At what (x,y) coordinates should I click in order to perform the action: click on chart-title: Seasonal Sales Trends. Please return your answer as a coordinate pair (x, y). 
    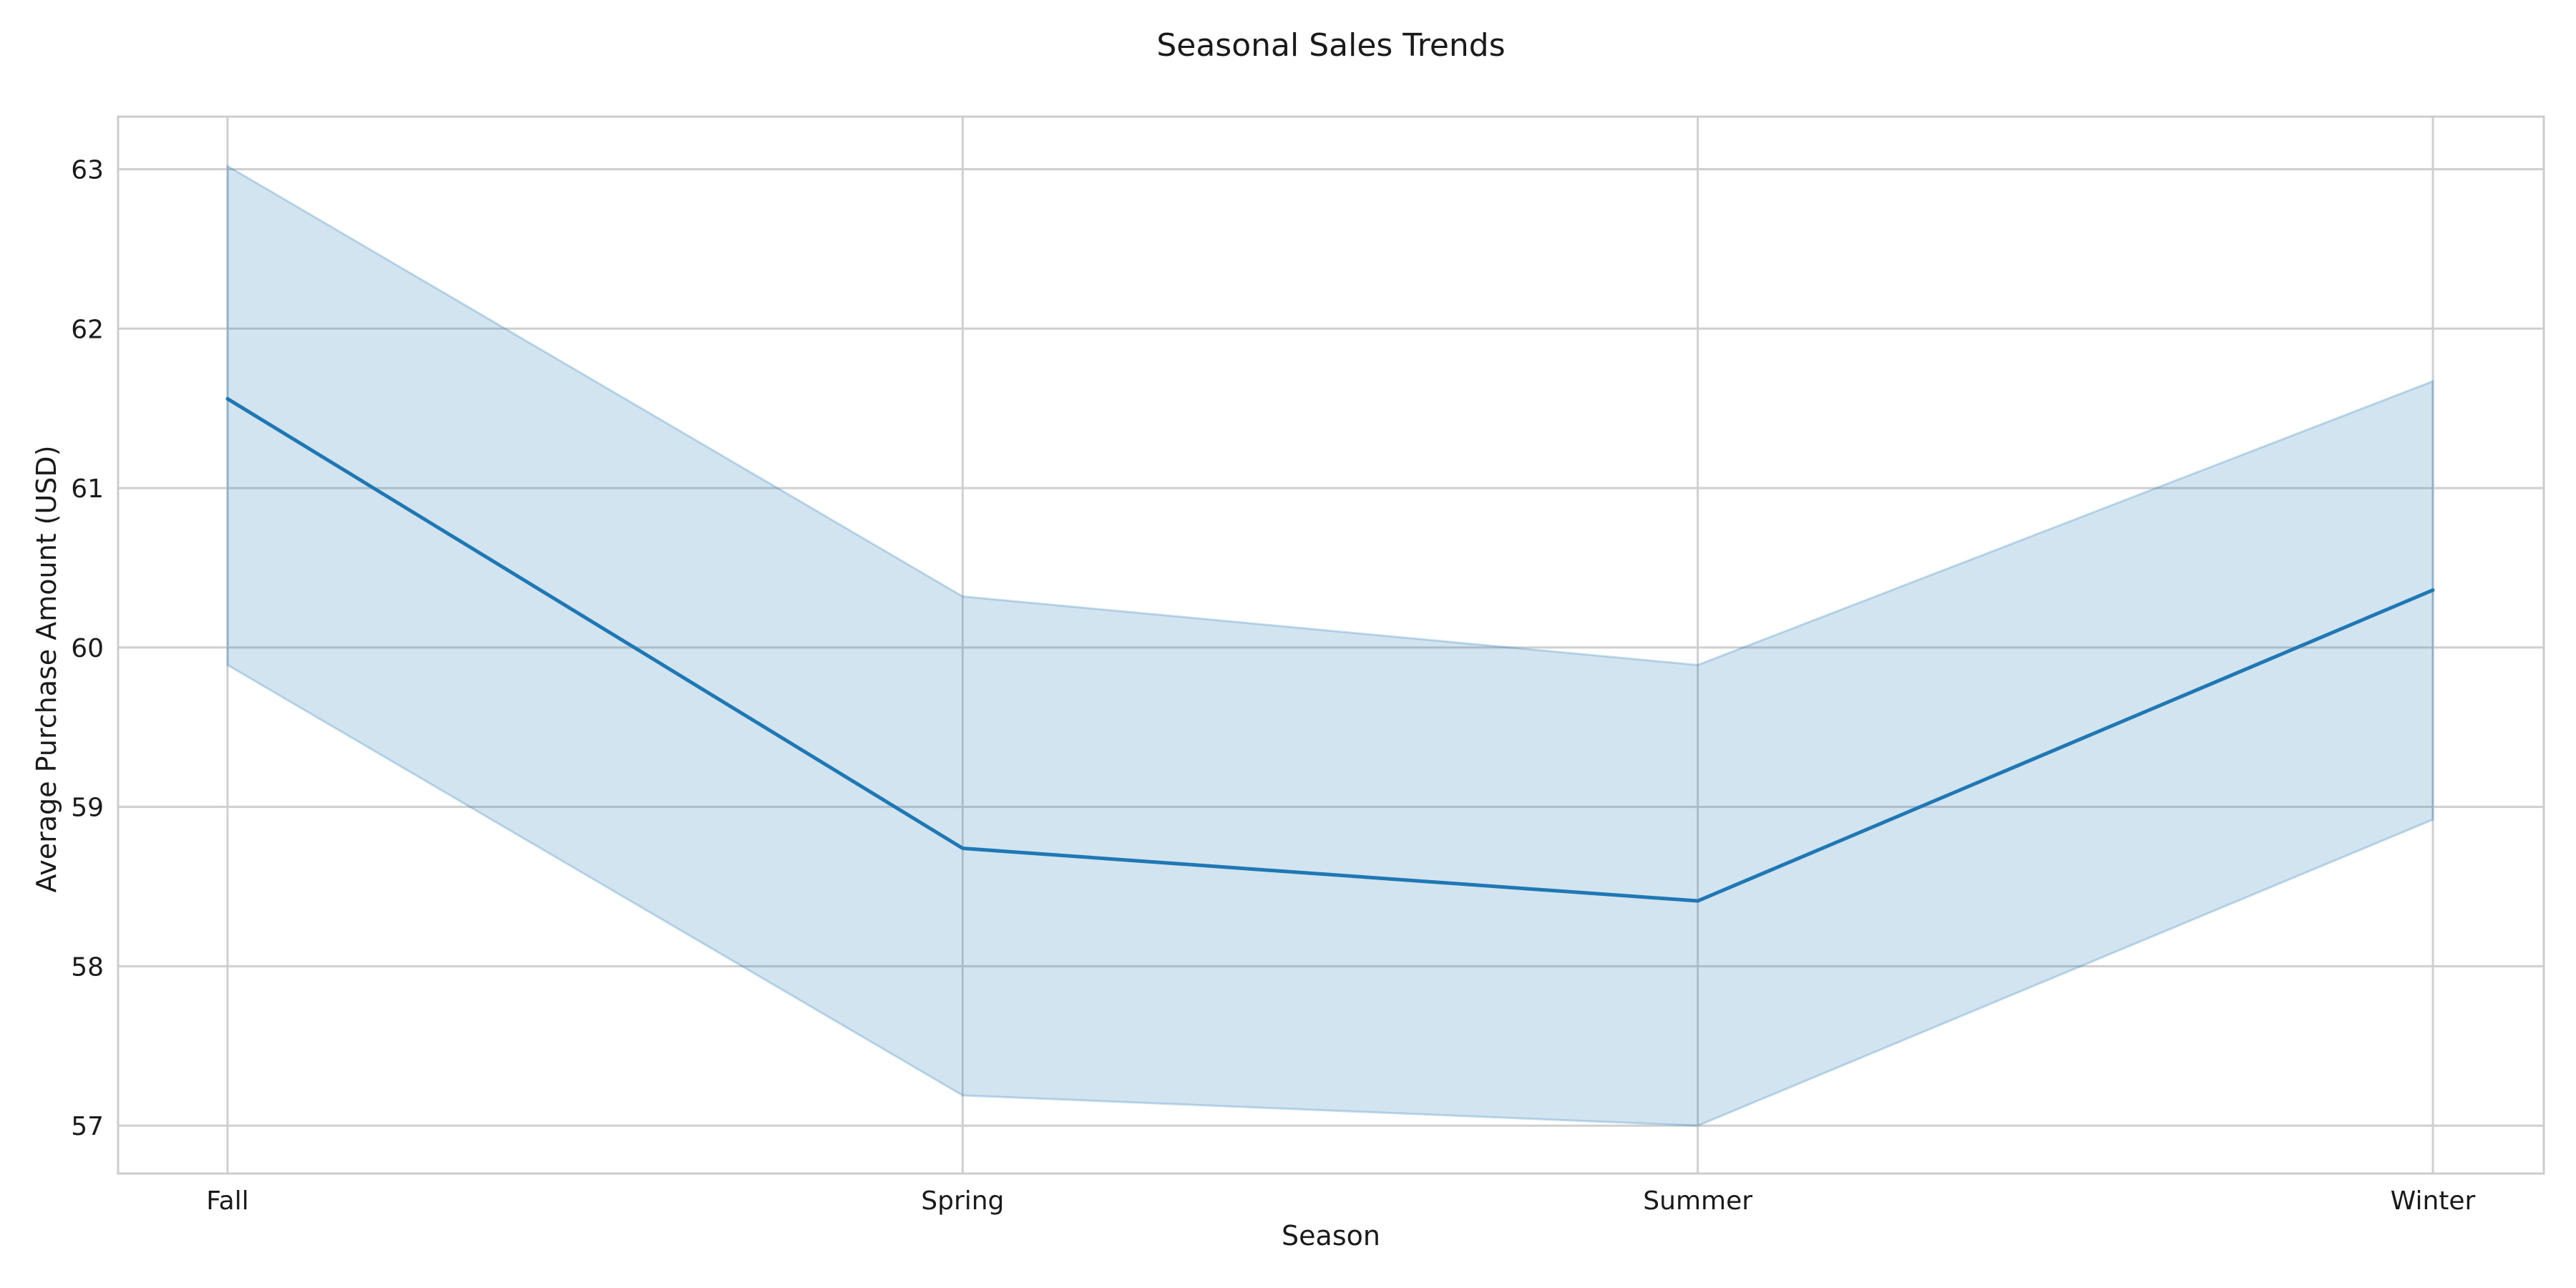
    Looking at the image, I should click on (1330, 45).